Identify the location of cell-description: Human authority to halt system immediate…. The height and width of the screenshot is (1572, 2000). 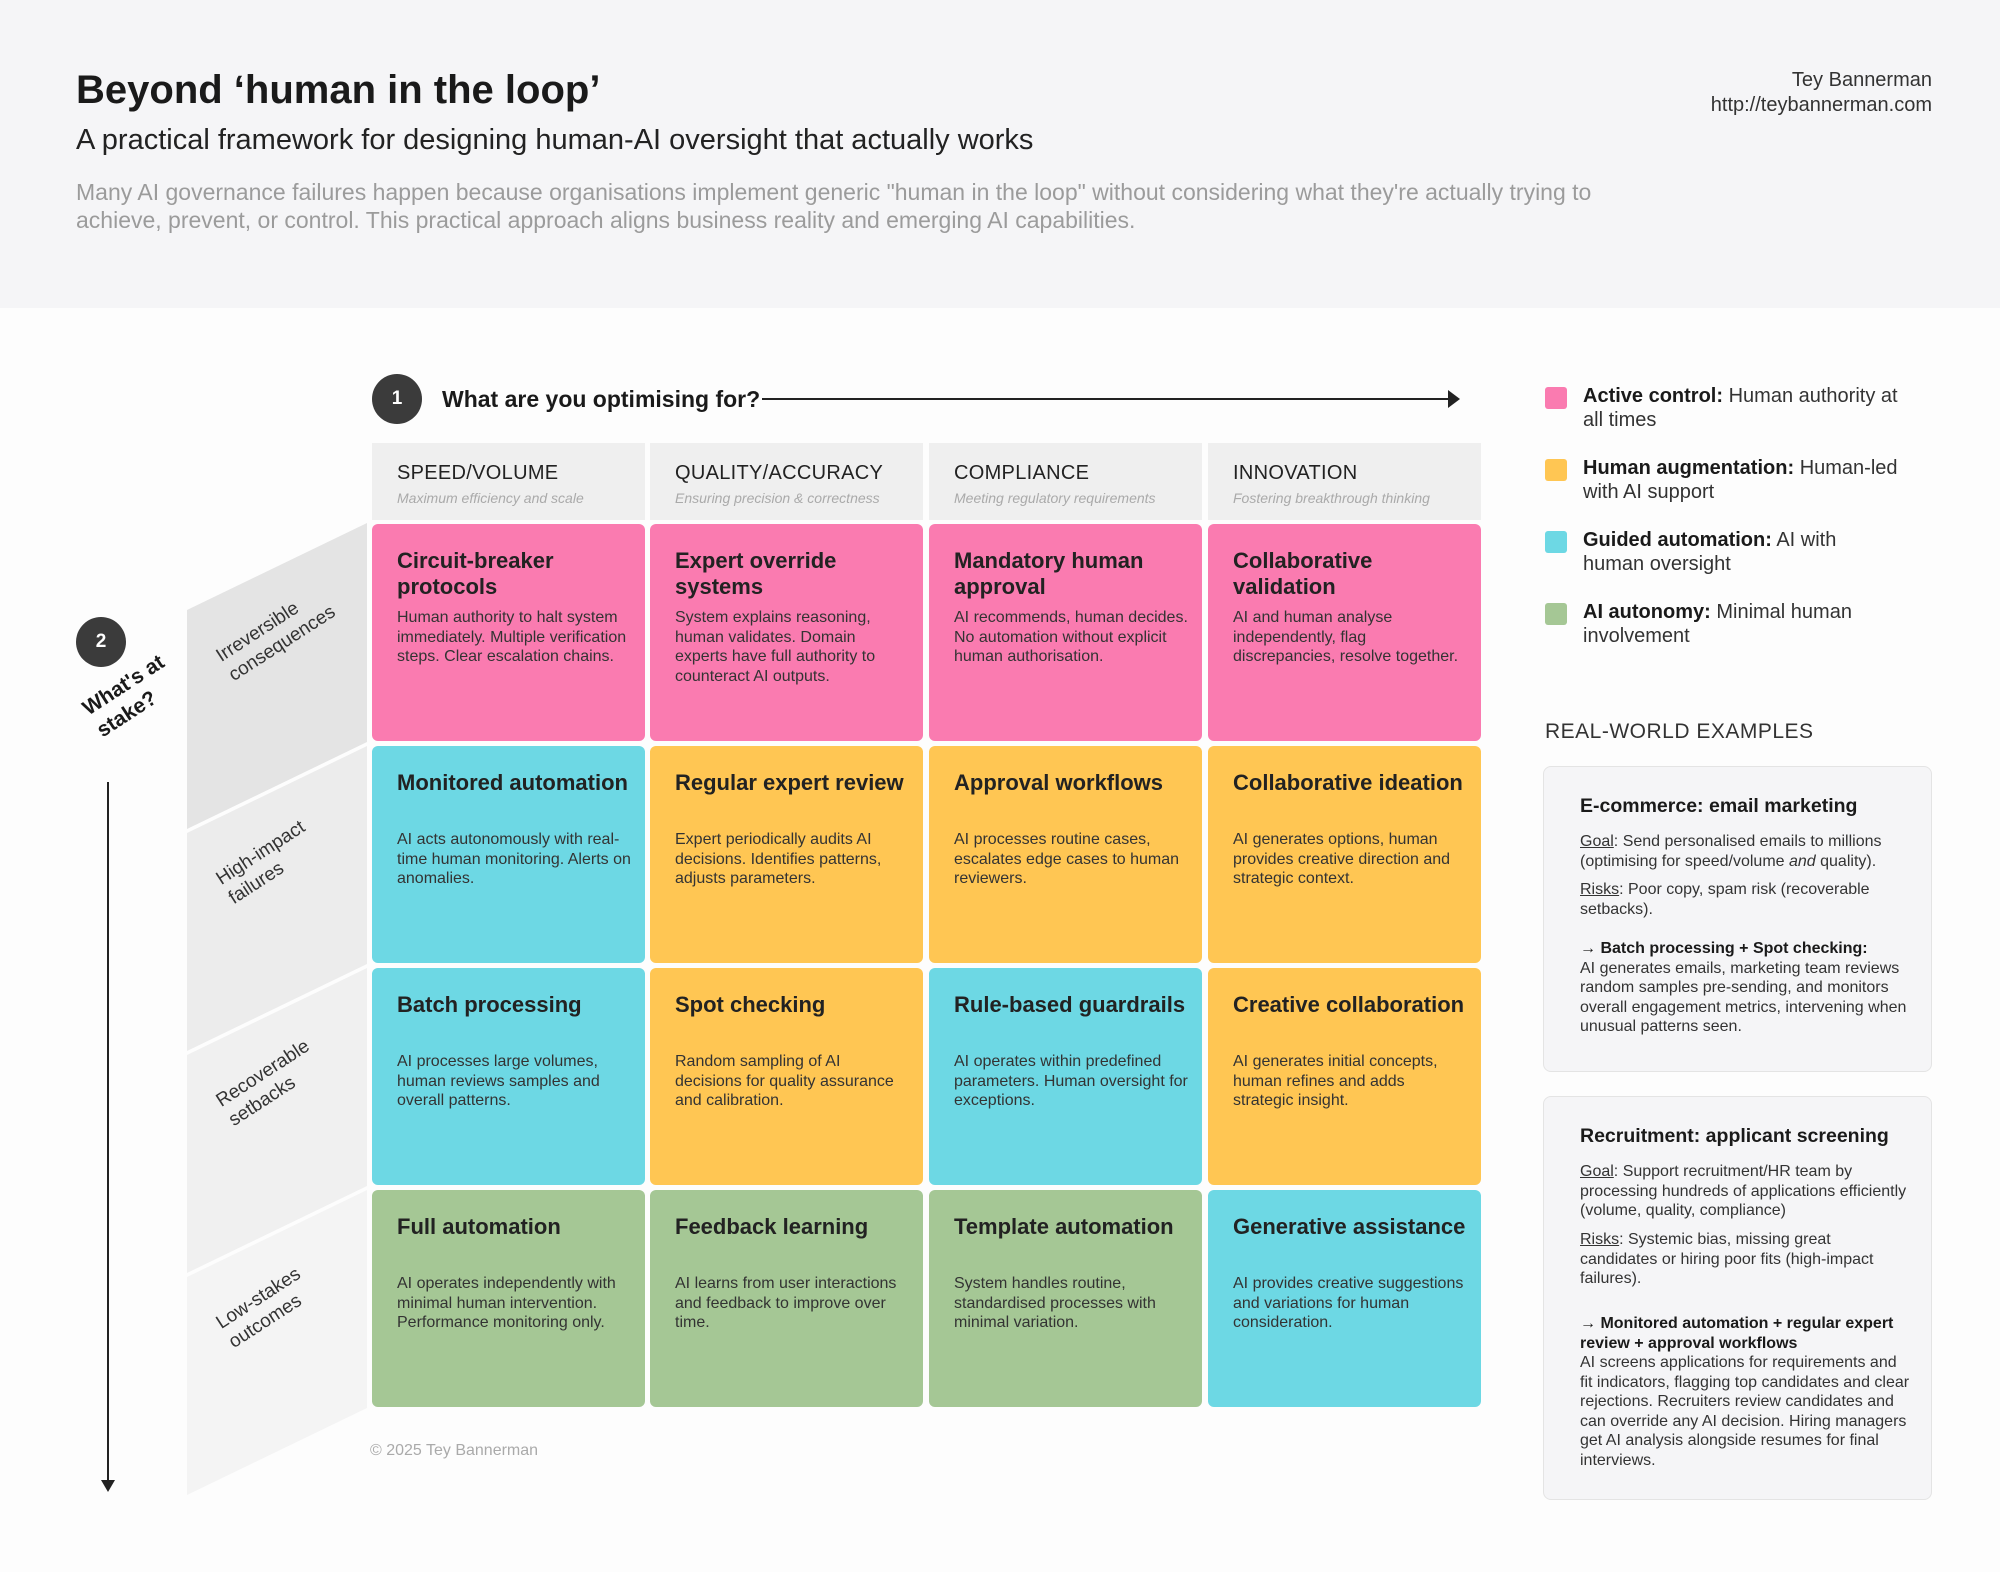
(512, 637).